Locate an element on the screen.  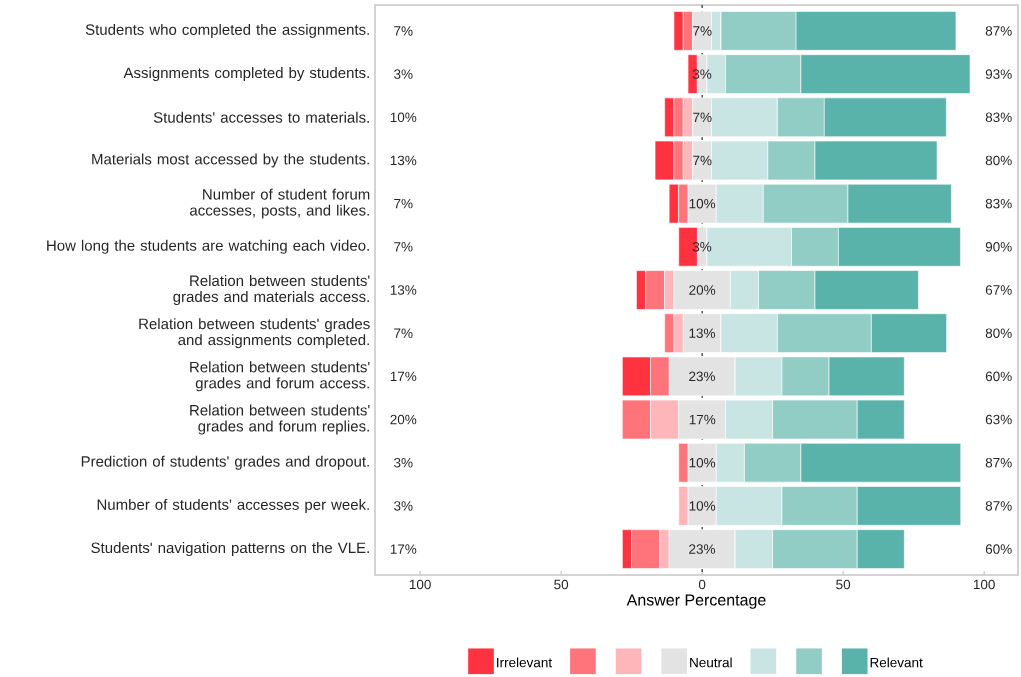
y-tick-label: Relation between students' grades and materials access. is located at coordinates (271, 290).